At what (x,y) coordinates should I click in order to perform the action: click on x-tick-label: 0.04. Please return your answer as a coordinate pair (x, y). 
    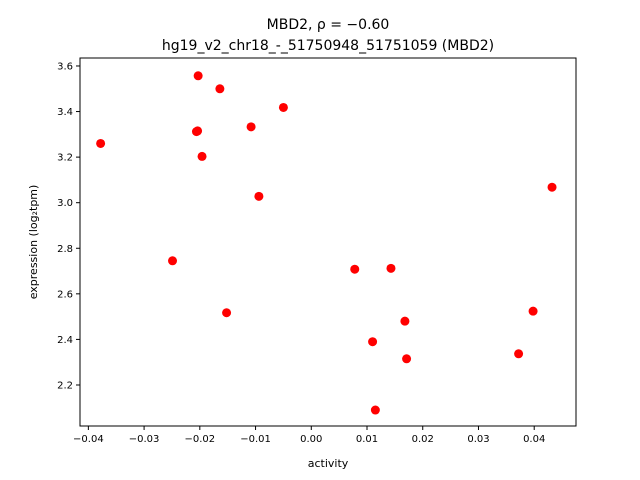
    Looking at the image, I should click on (534, 439).